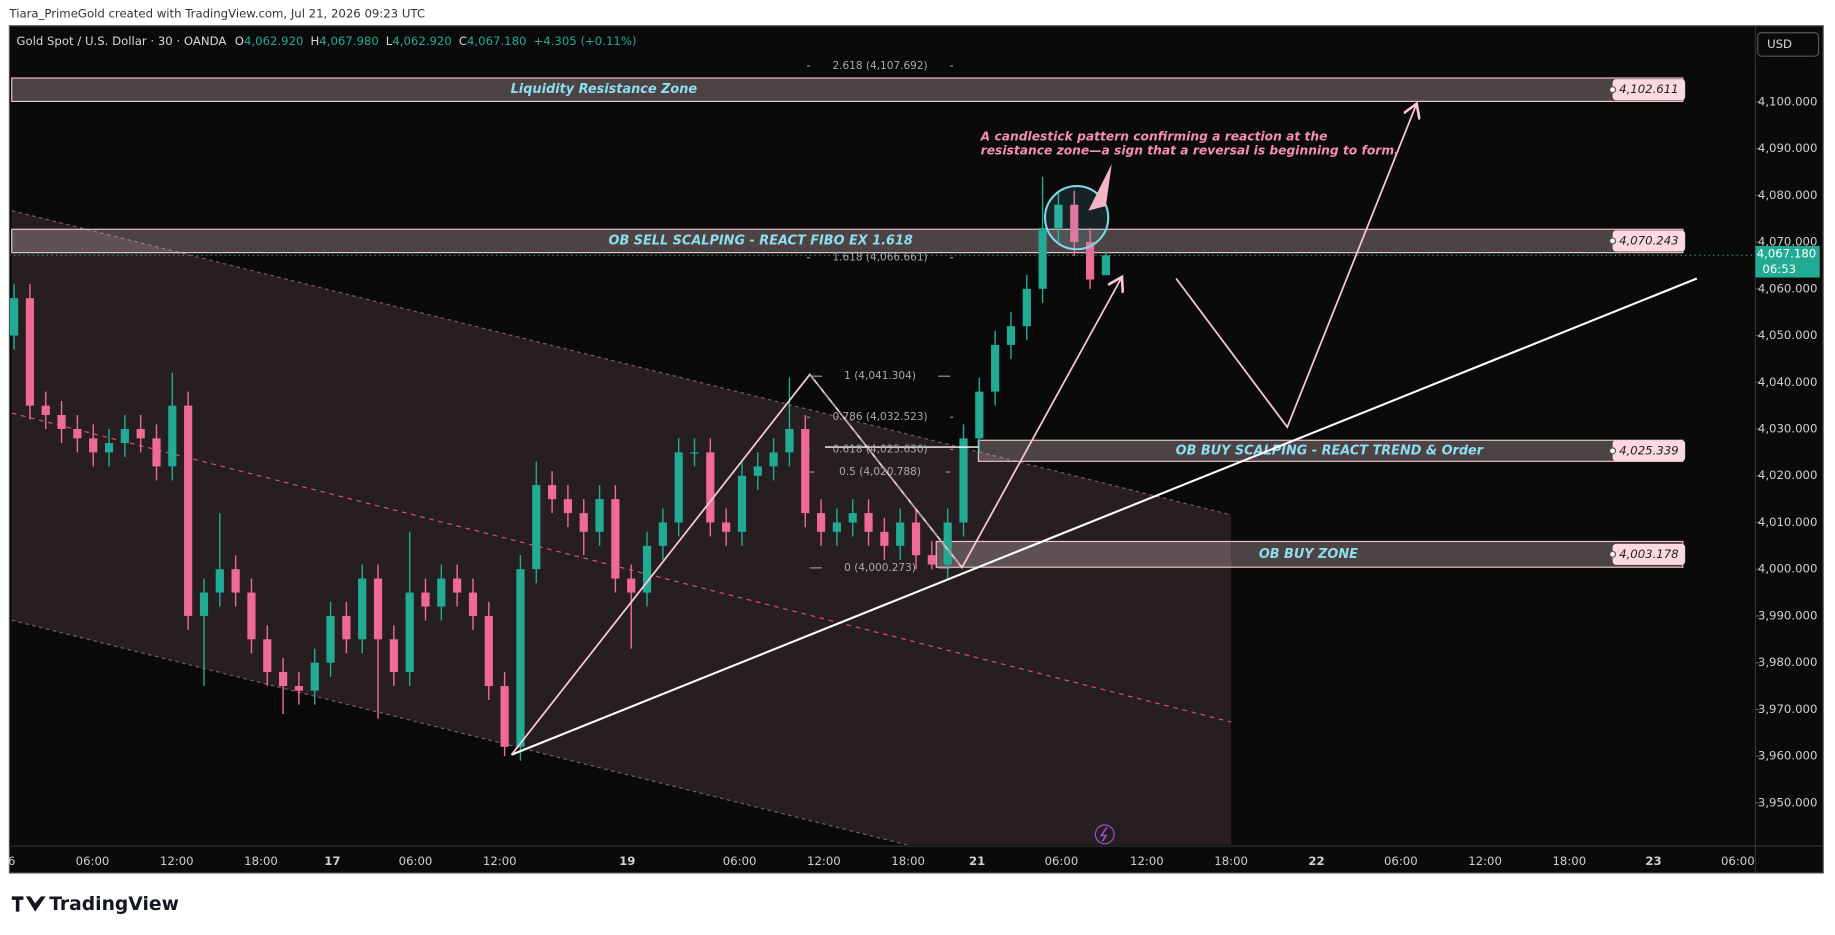 This screenshot has height=935, width=1835. I want to click on logo-icon, so click(28, 904).